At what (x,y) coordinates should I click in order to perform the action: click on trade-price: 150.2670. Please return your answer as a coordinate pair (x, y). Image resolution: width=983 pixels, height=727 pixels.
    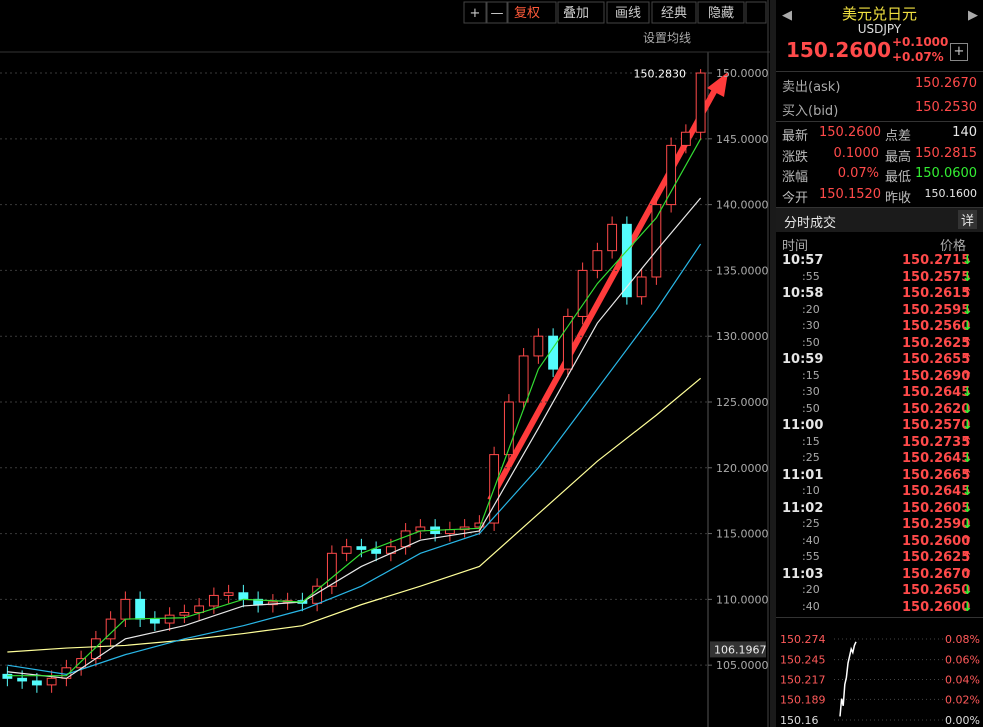
    Looking at the image, I should click on (936, 574).